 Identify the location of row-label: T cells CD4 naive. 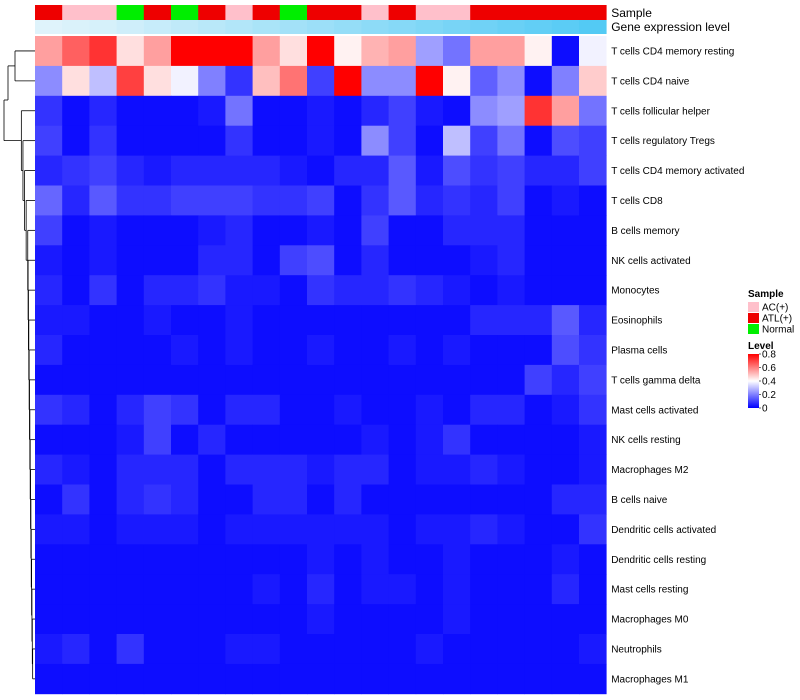
(650, 81).